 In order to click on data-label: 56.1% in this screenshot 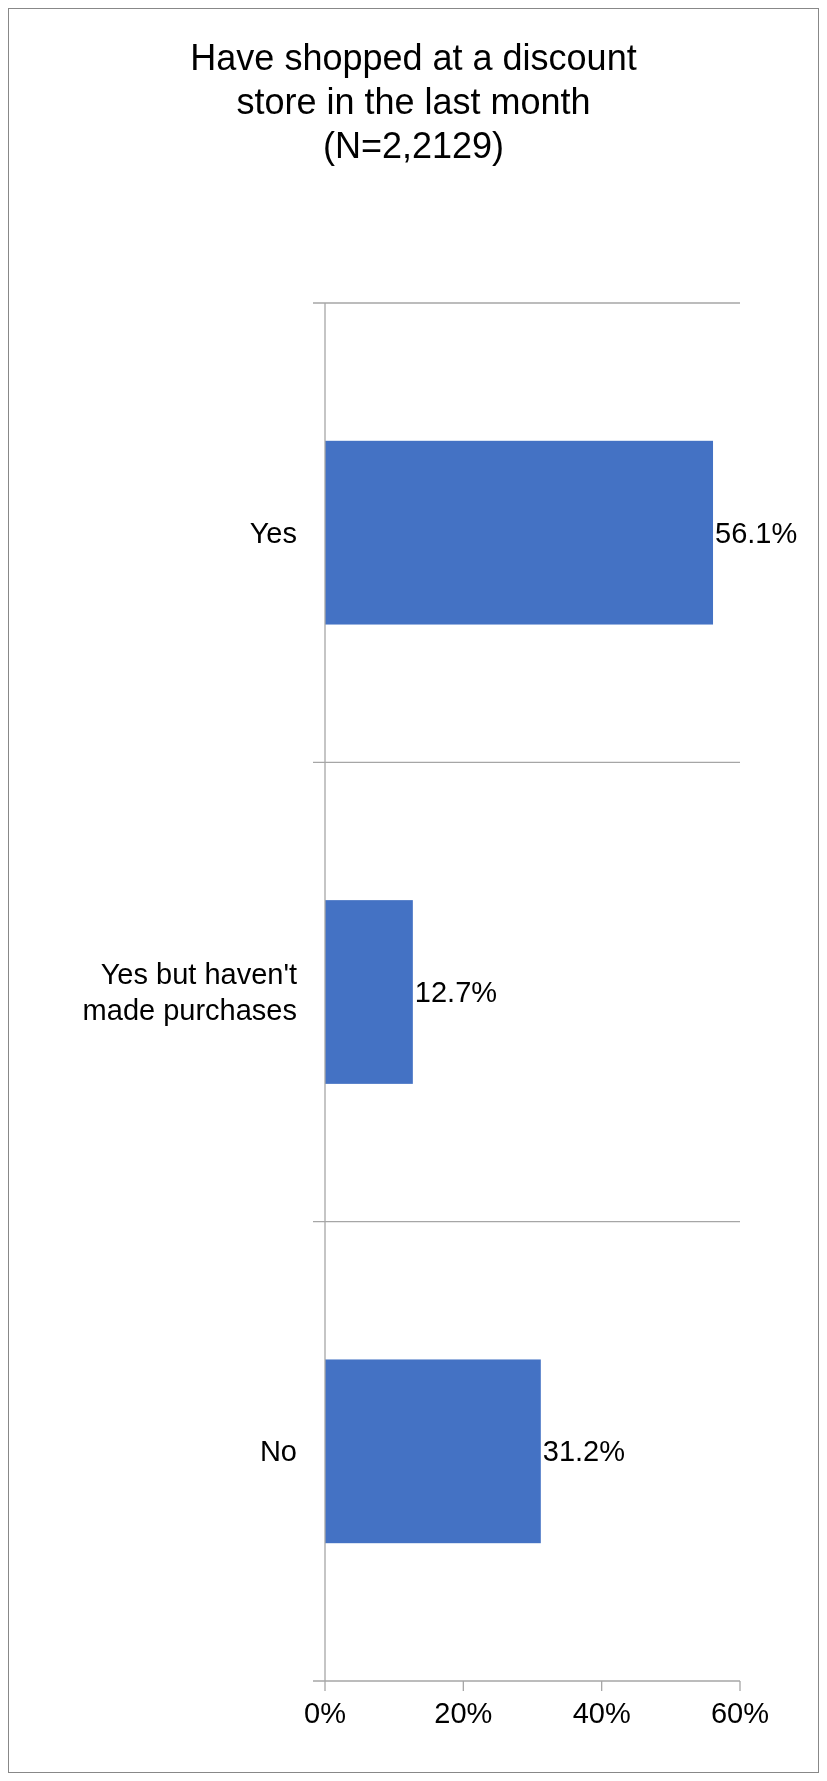, I will do `click(756, 532)`.